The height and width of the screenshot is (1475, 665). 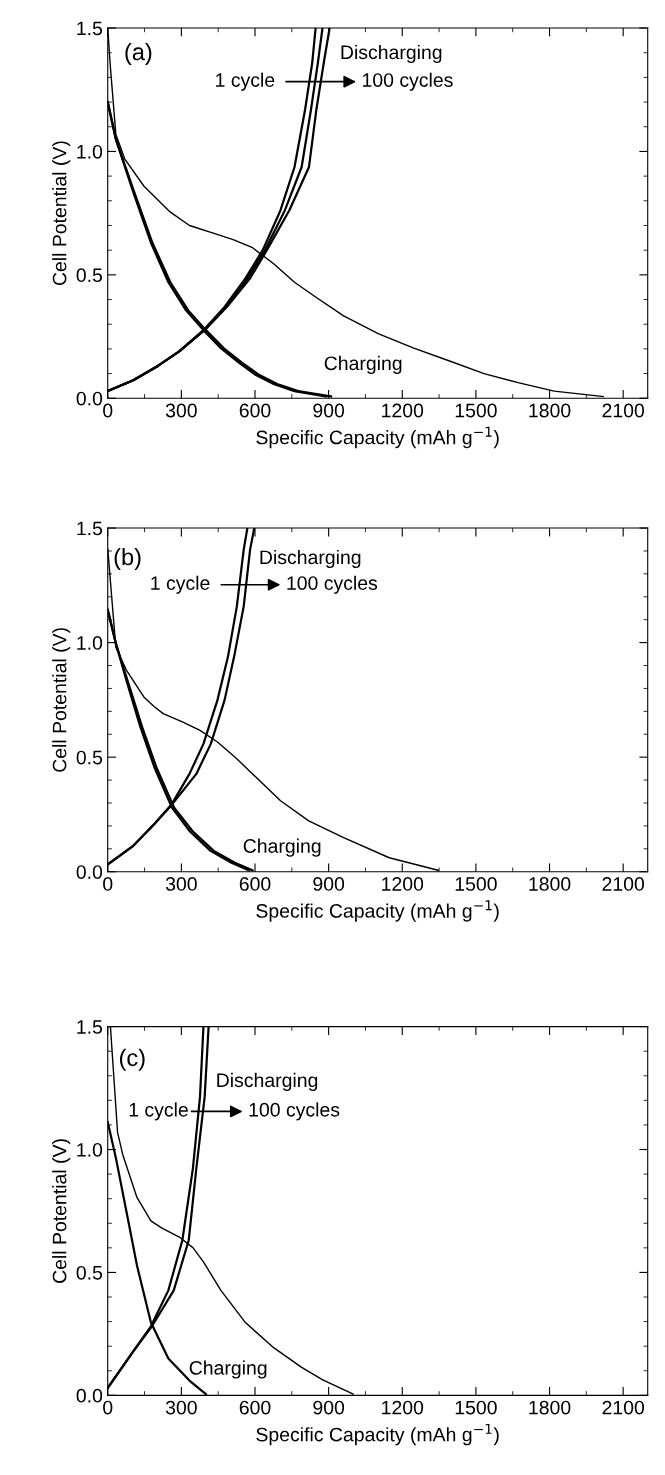 I want to click on annotation: (b), so click(x=127, y=558).